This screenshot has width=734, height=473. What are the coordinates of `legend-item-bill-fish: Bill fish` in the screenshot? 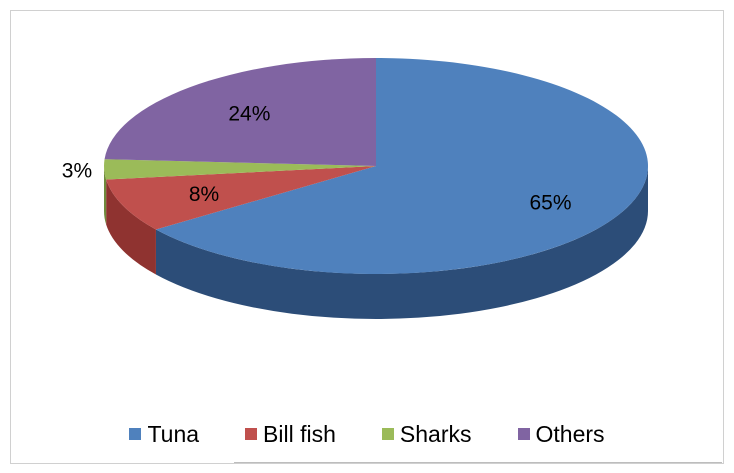 It's located at (290, 434).